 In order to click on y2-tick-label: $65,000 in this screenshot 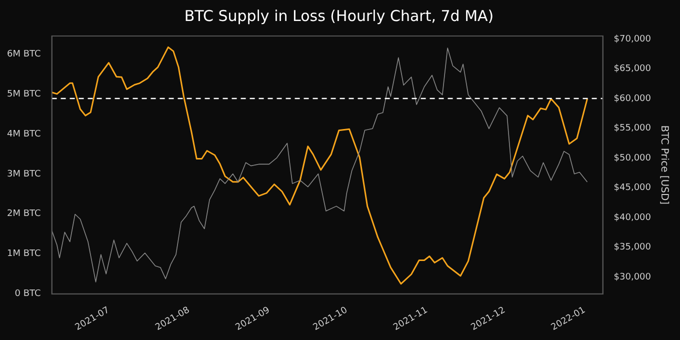, I will do `click(633, 69)`.